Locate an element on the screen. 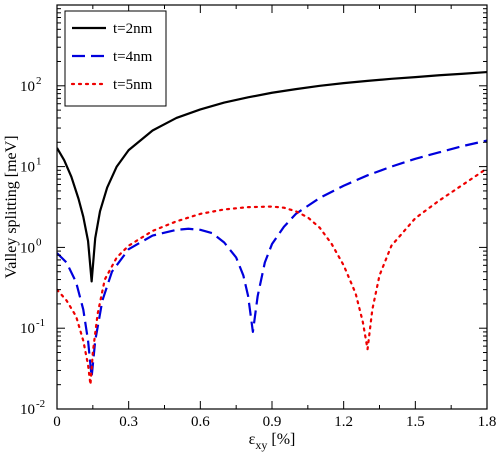 The width and height of the screenshot is (500, 455). legend-label-2: t=4nm is located at coordinates (133, 57).